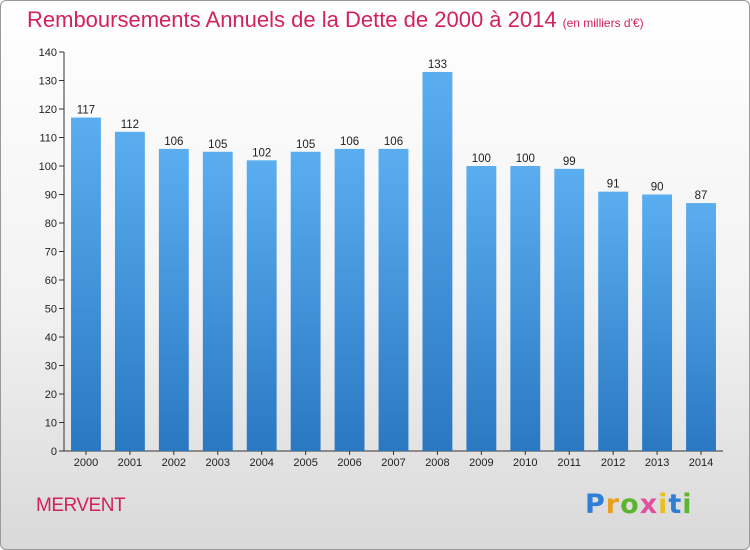 The width and height of the screenshot is (750, 550). Describe the element at coordinates (613, 185) in the screenshot. I see `data-label: 91` at that location.